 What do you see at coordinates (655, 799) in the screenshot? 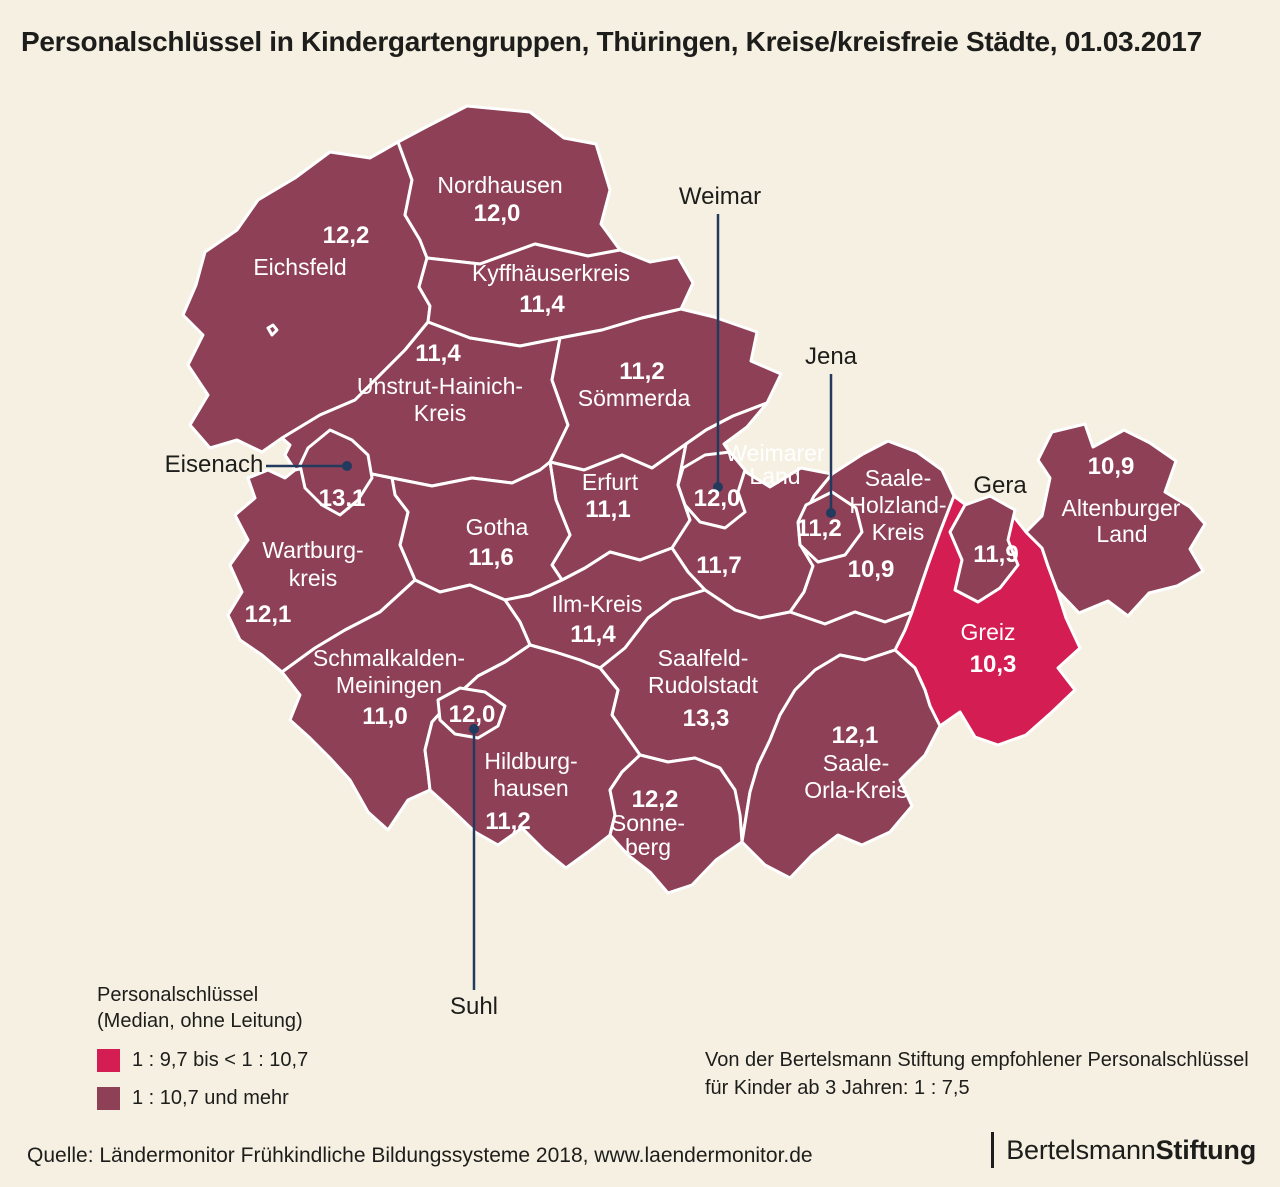
I see `value-label-sonneberg: 12,2` at bounding box center [655, 799].